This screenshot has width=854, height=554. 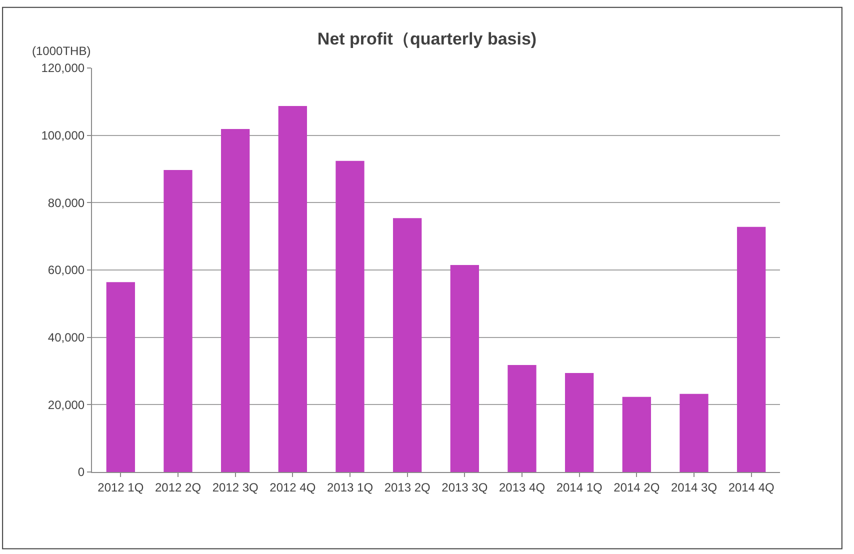 I want to click on x-tick-label: 2014 3Q, so click(x=694, y=487).